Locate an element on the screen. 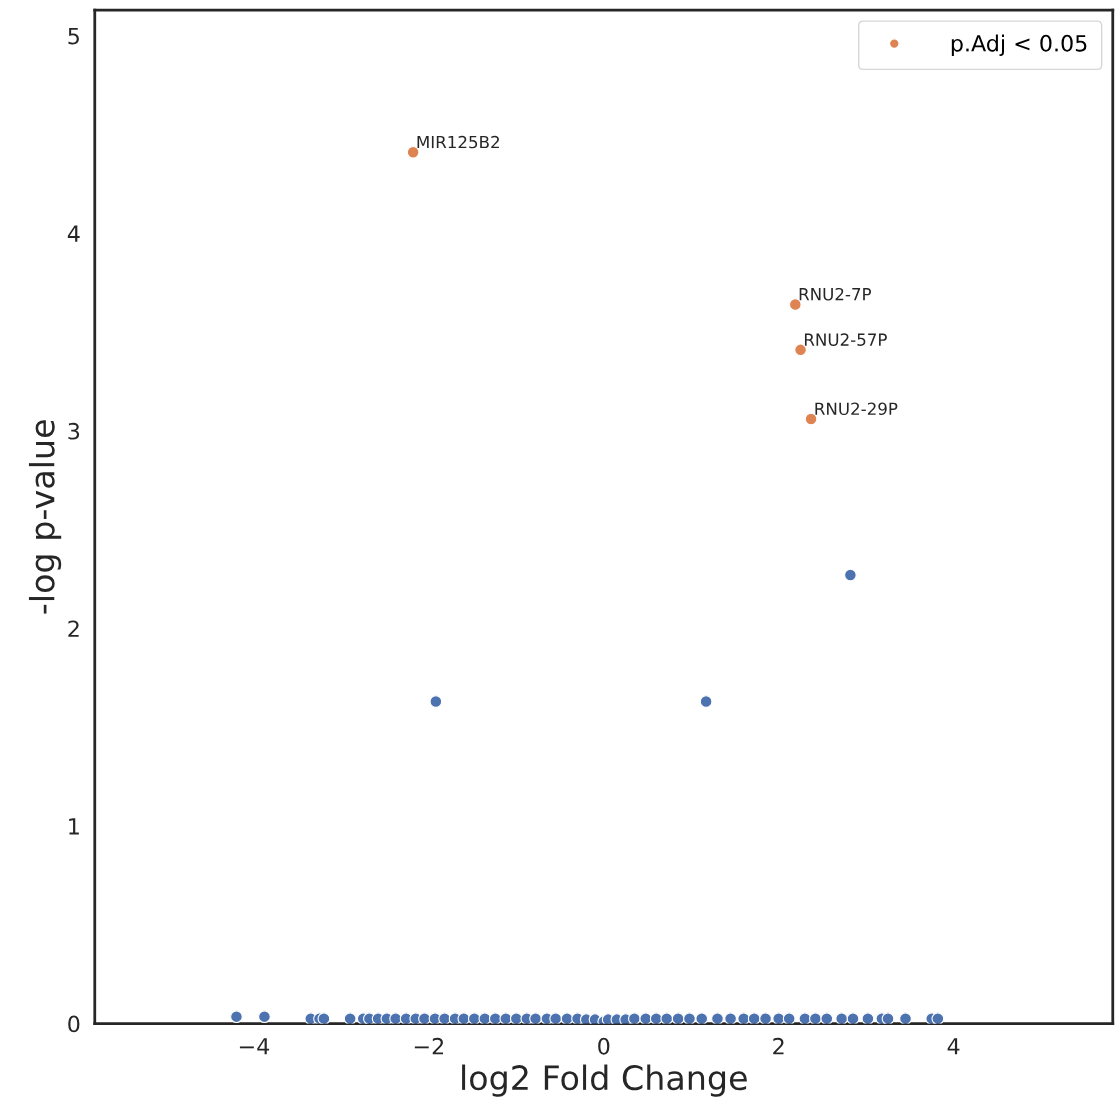  y-tick-label: 4 is located at coordinates (73, 233).